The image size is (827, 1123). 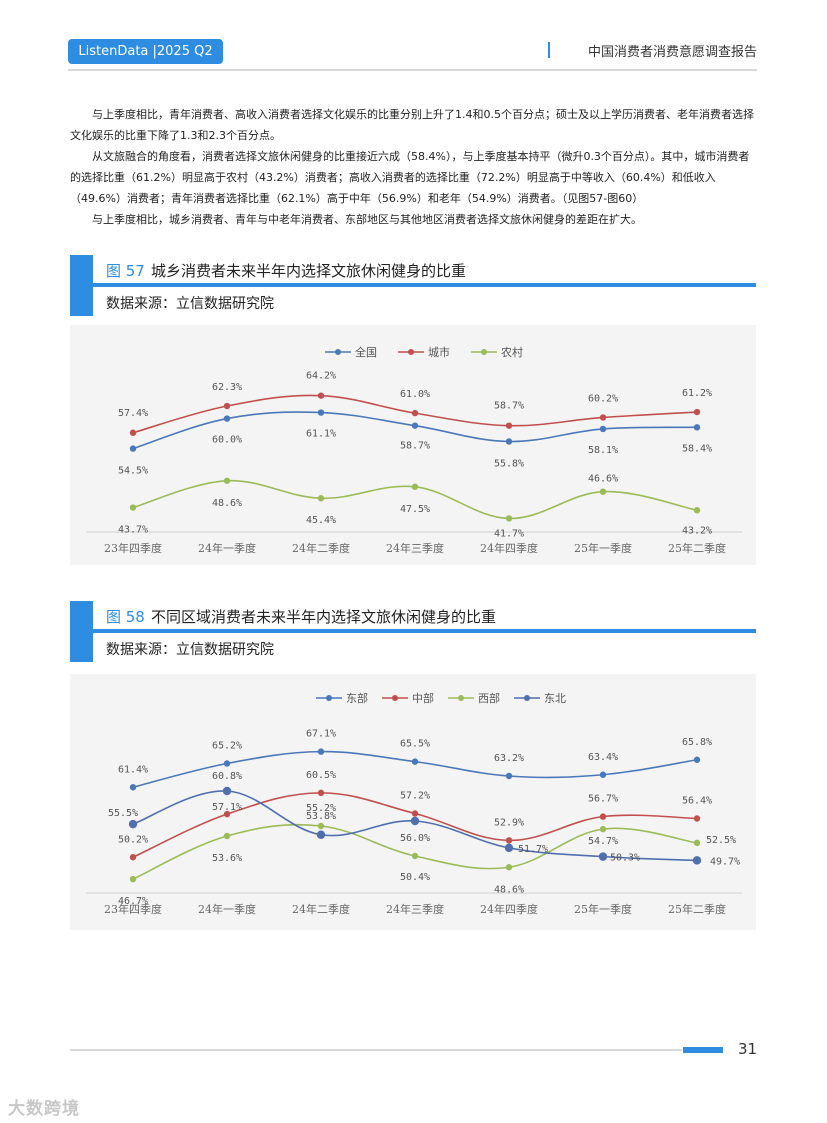 I want to click on figure-number: 图 57, so click(x=125, y=271).